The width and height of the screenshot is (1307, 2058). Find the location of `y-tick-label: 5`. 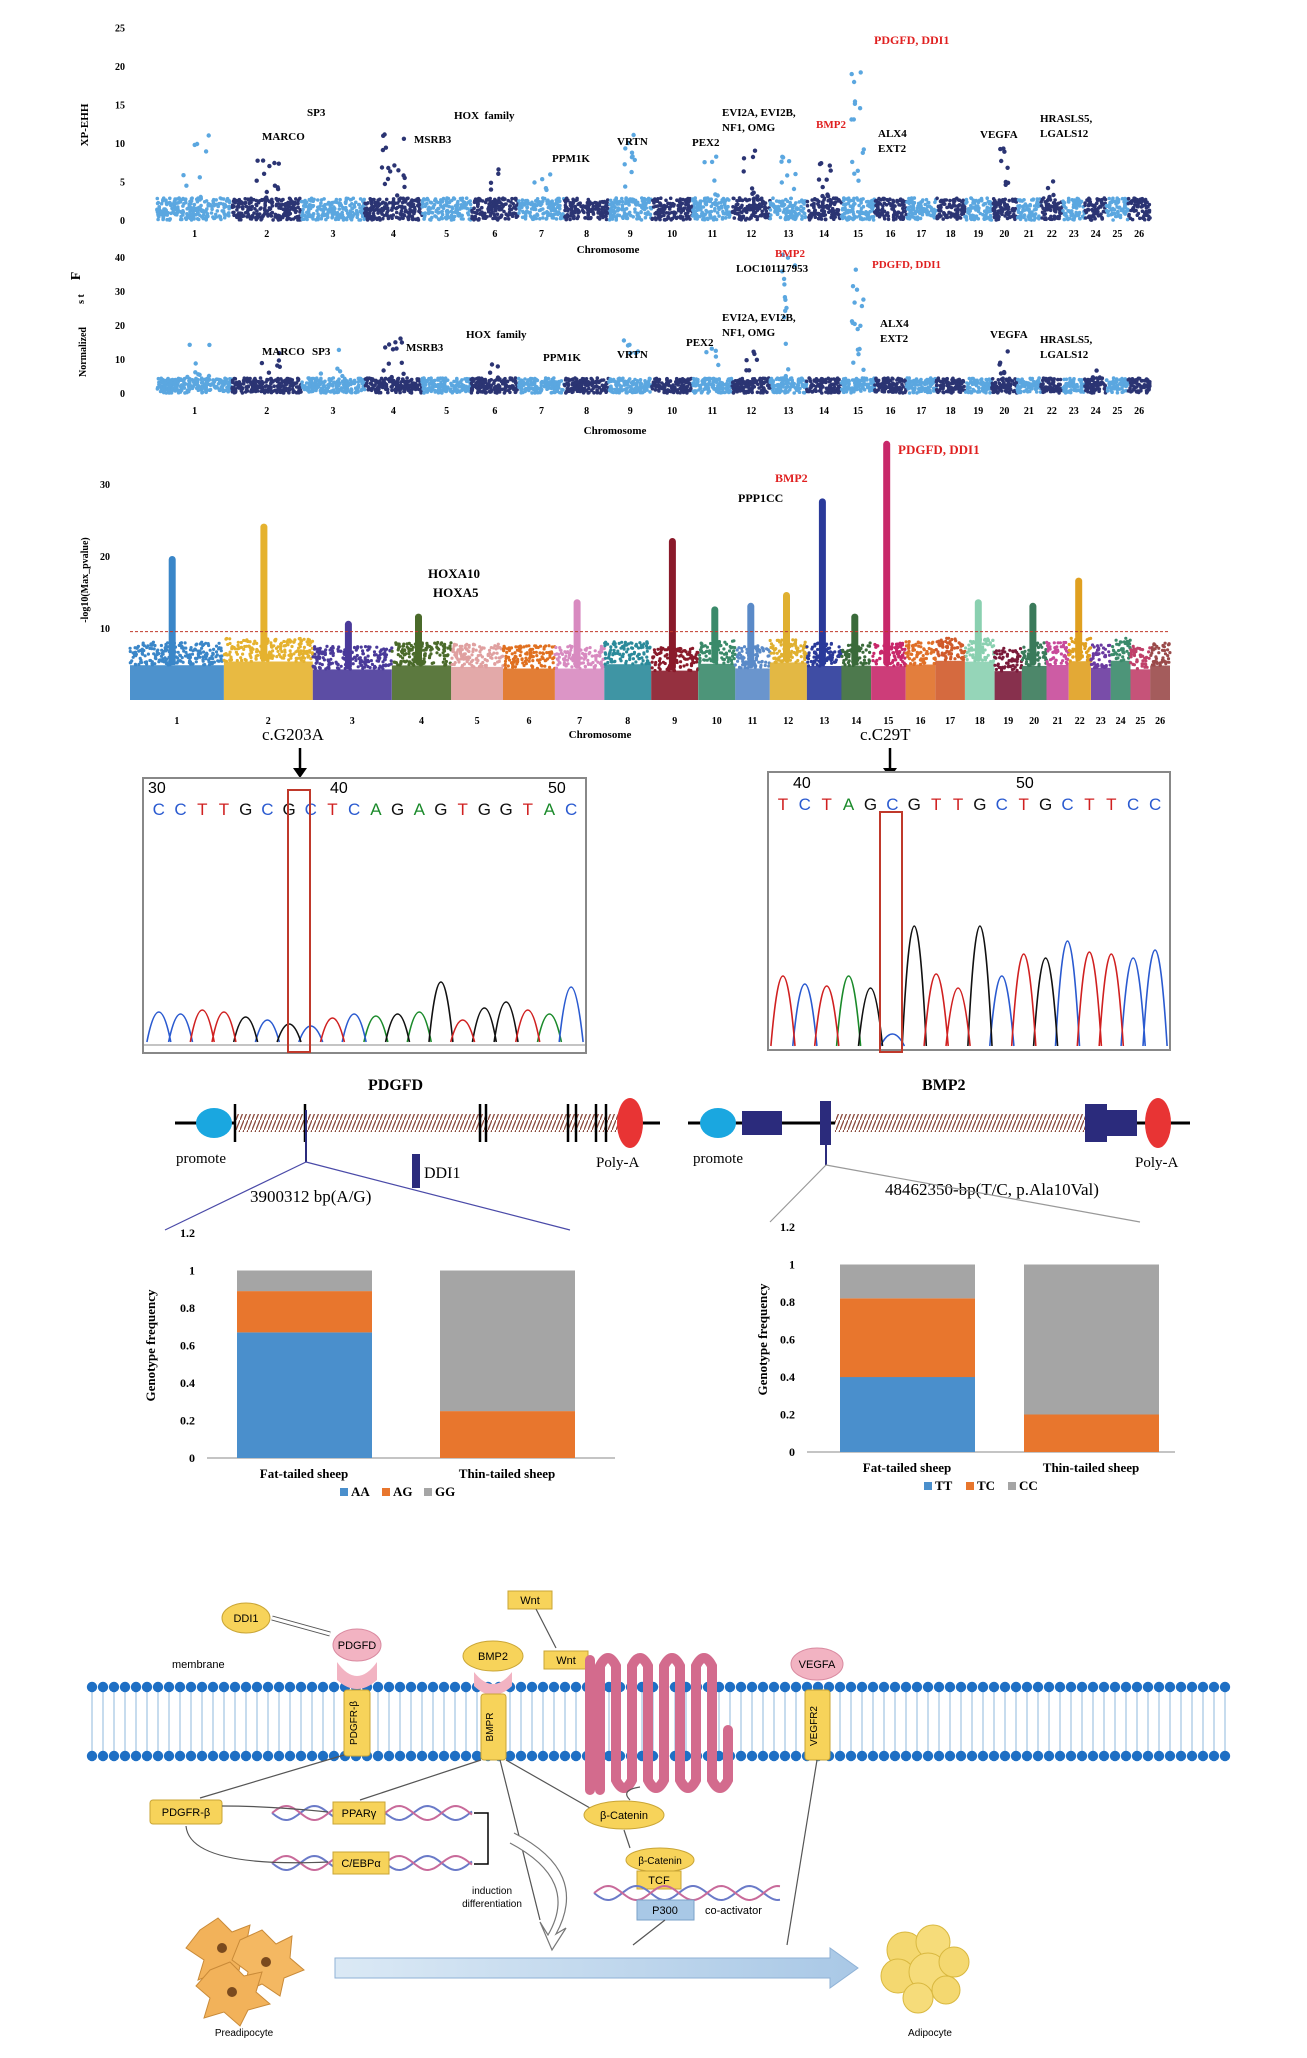

y-tick-label: 5 is located at coordinates (122, 183).